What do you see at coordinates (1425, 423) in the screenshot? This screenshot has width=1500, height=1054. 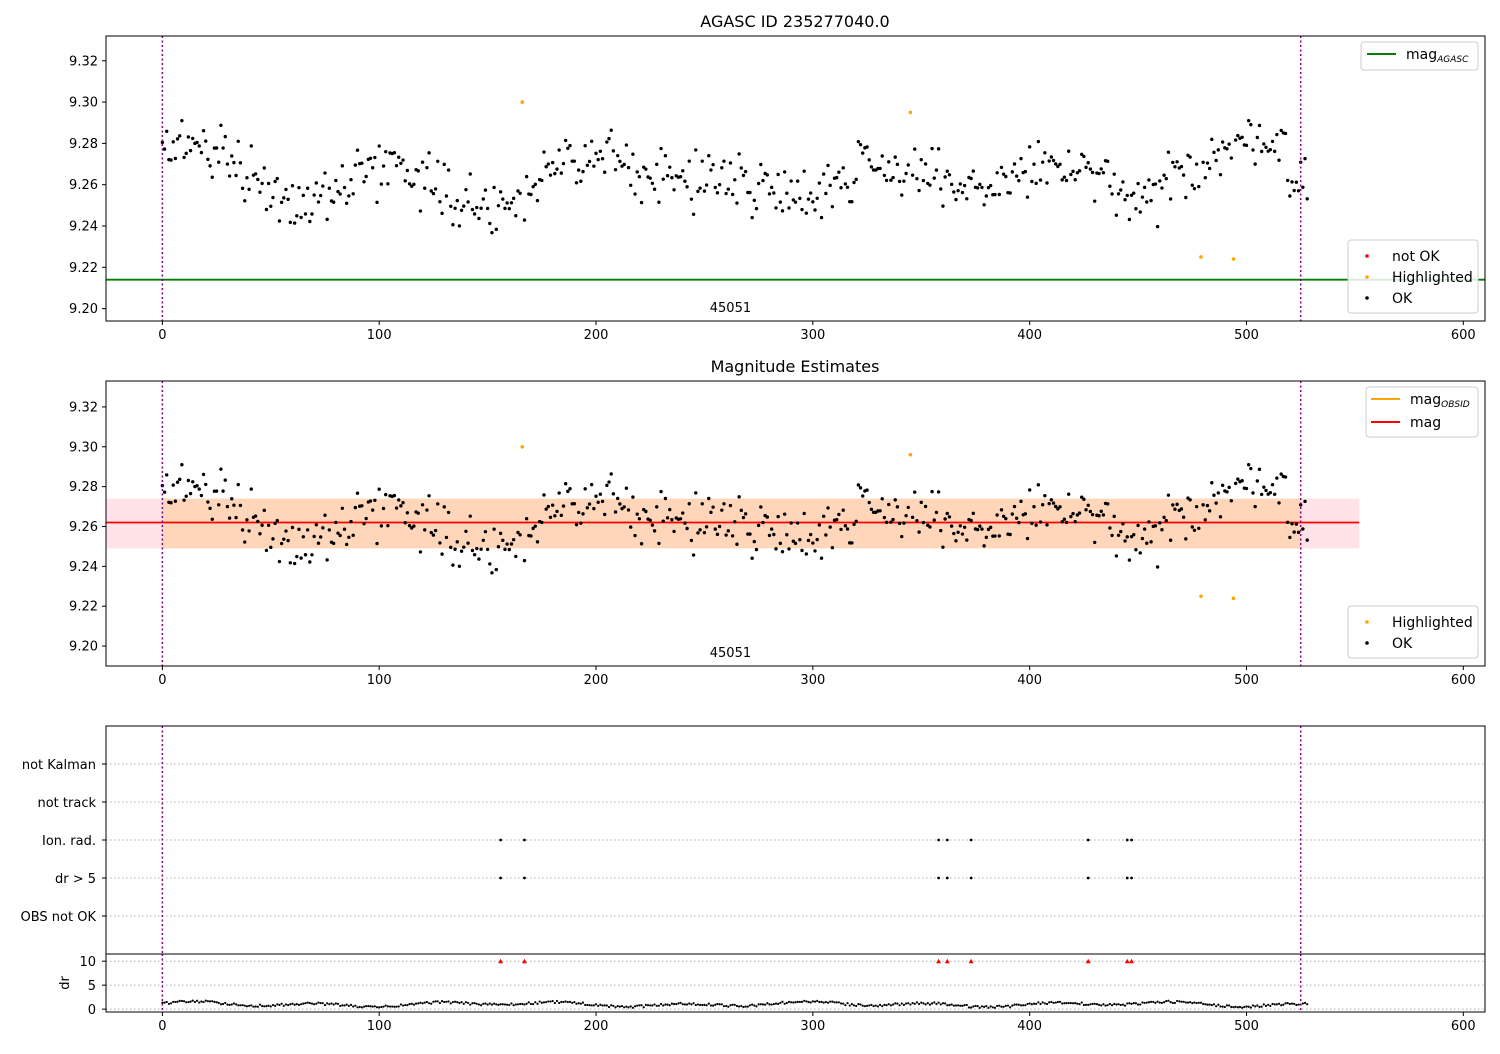 I see `panel2-legend-mean-label: mag` at bounding box center [1425, 423].